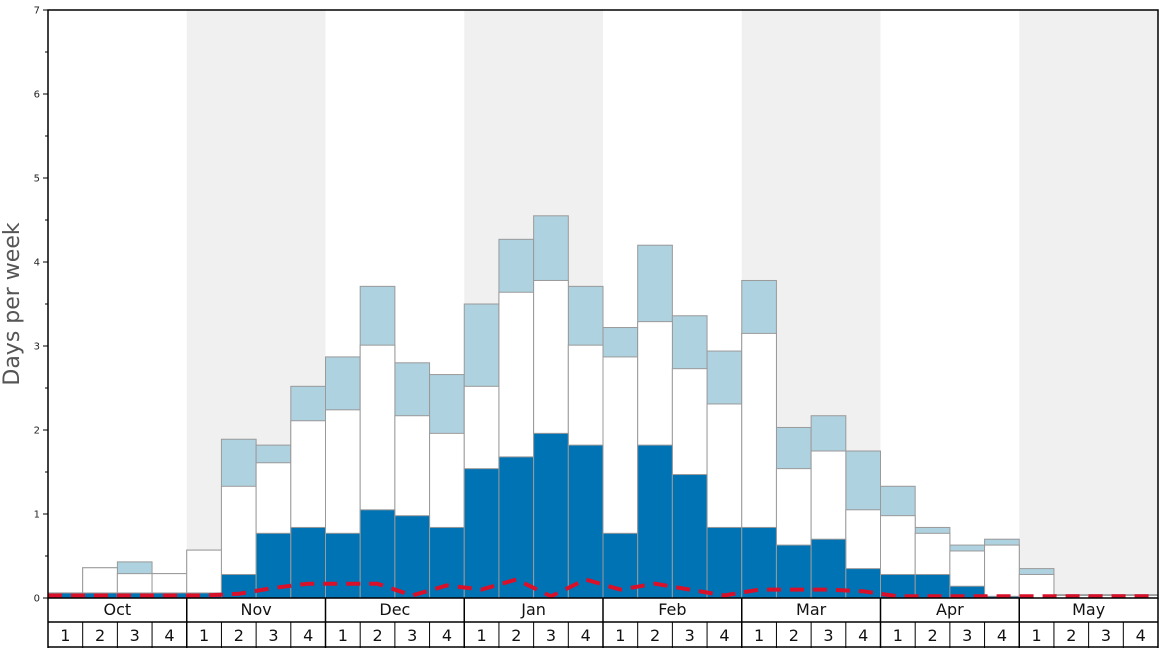 This screenshot has width=1168, height=648. I want to click on month-label-mar: Mar, so click(811, 609).